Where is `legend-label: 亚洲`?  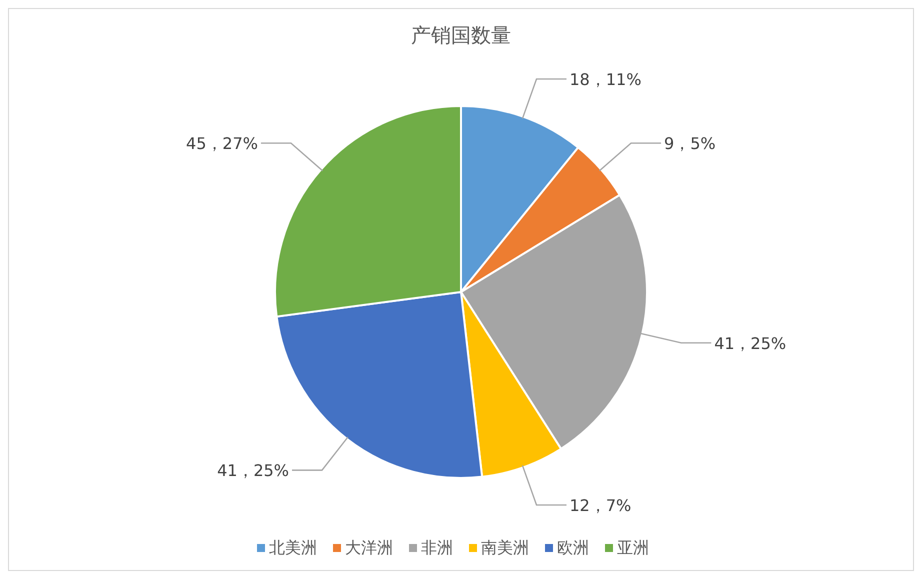
legend-label: 亚洲 is located at coordinates (633, 547).